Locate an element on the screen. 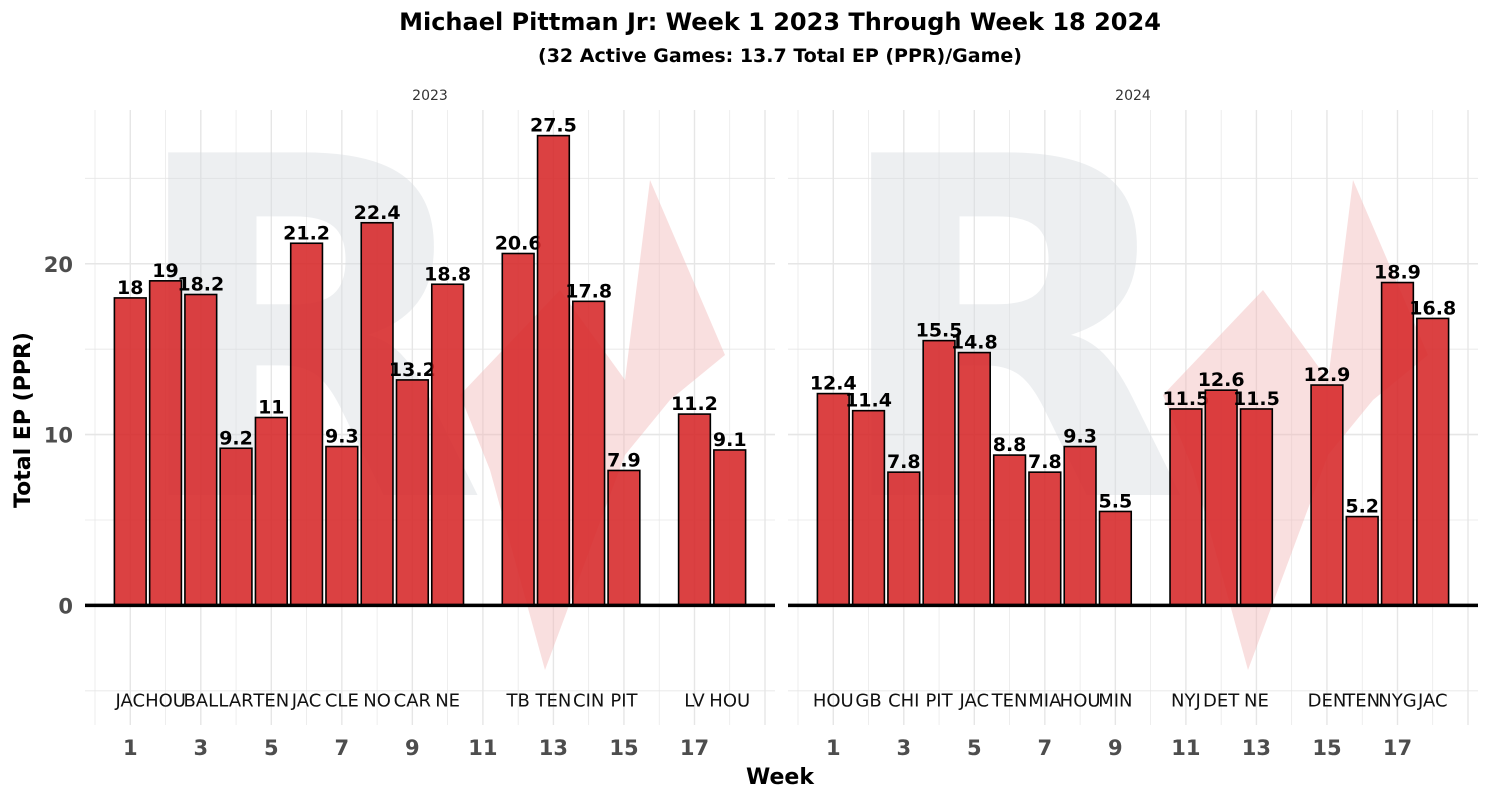  bar-value-label: 12.4 is located at coordinates (833, 384).